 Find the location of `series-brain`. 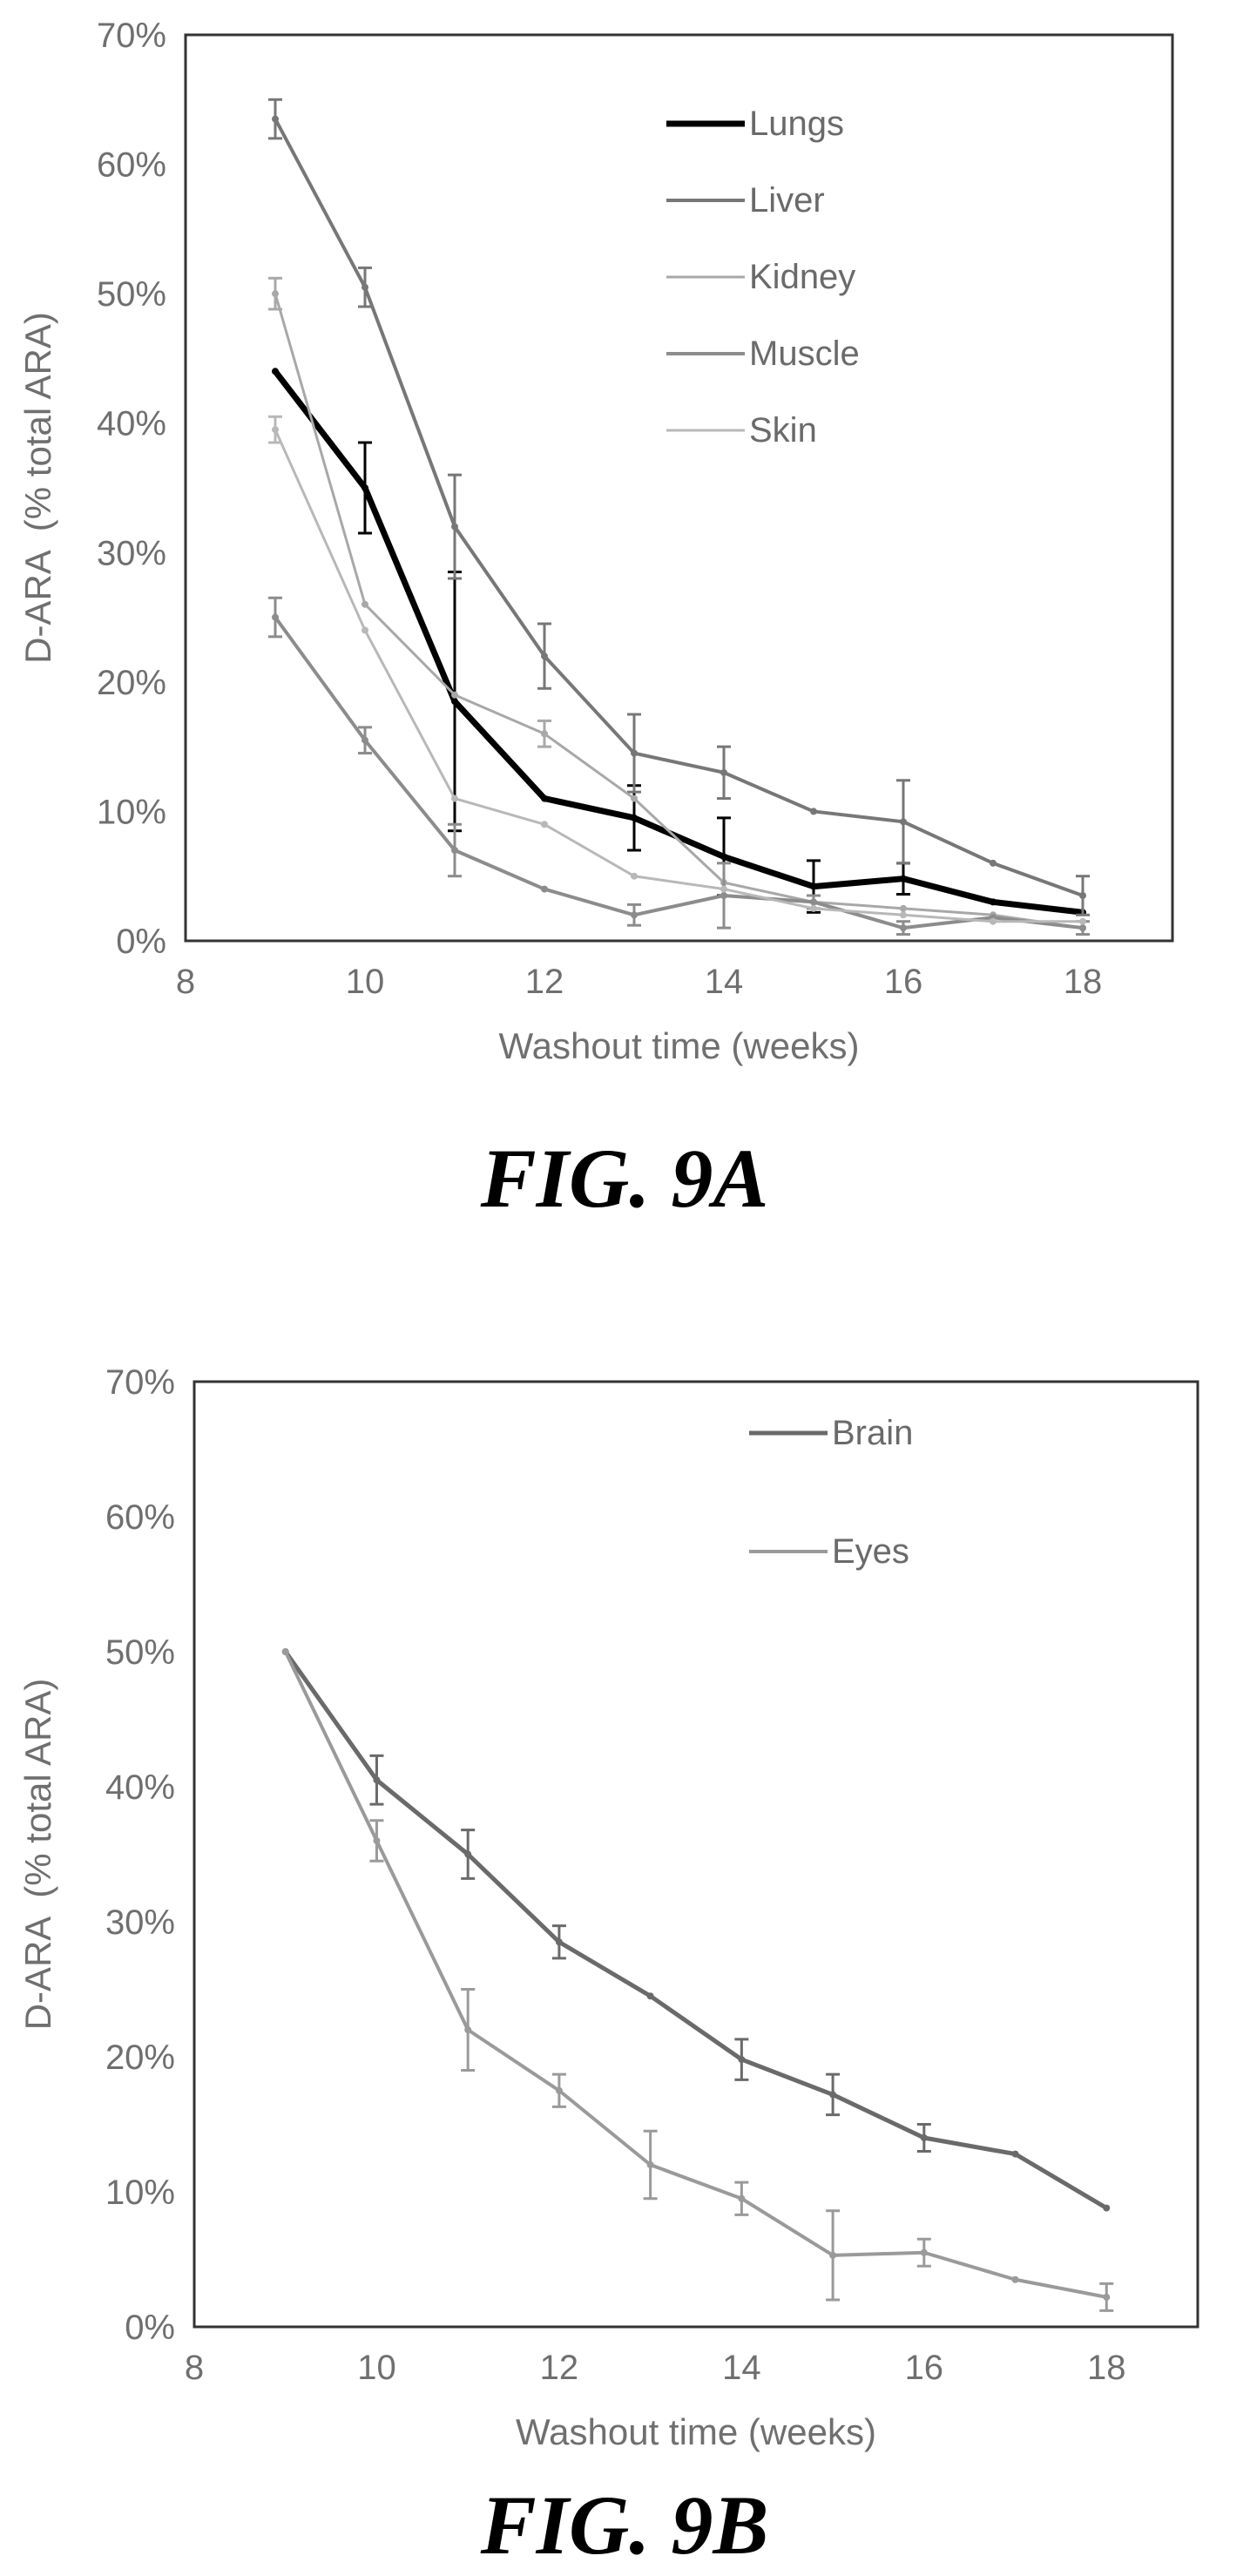

series-brain is located at coordinates (696, 1930).